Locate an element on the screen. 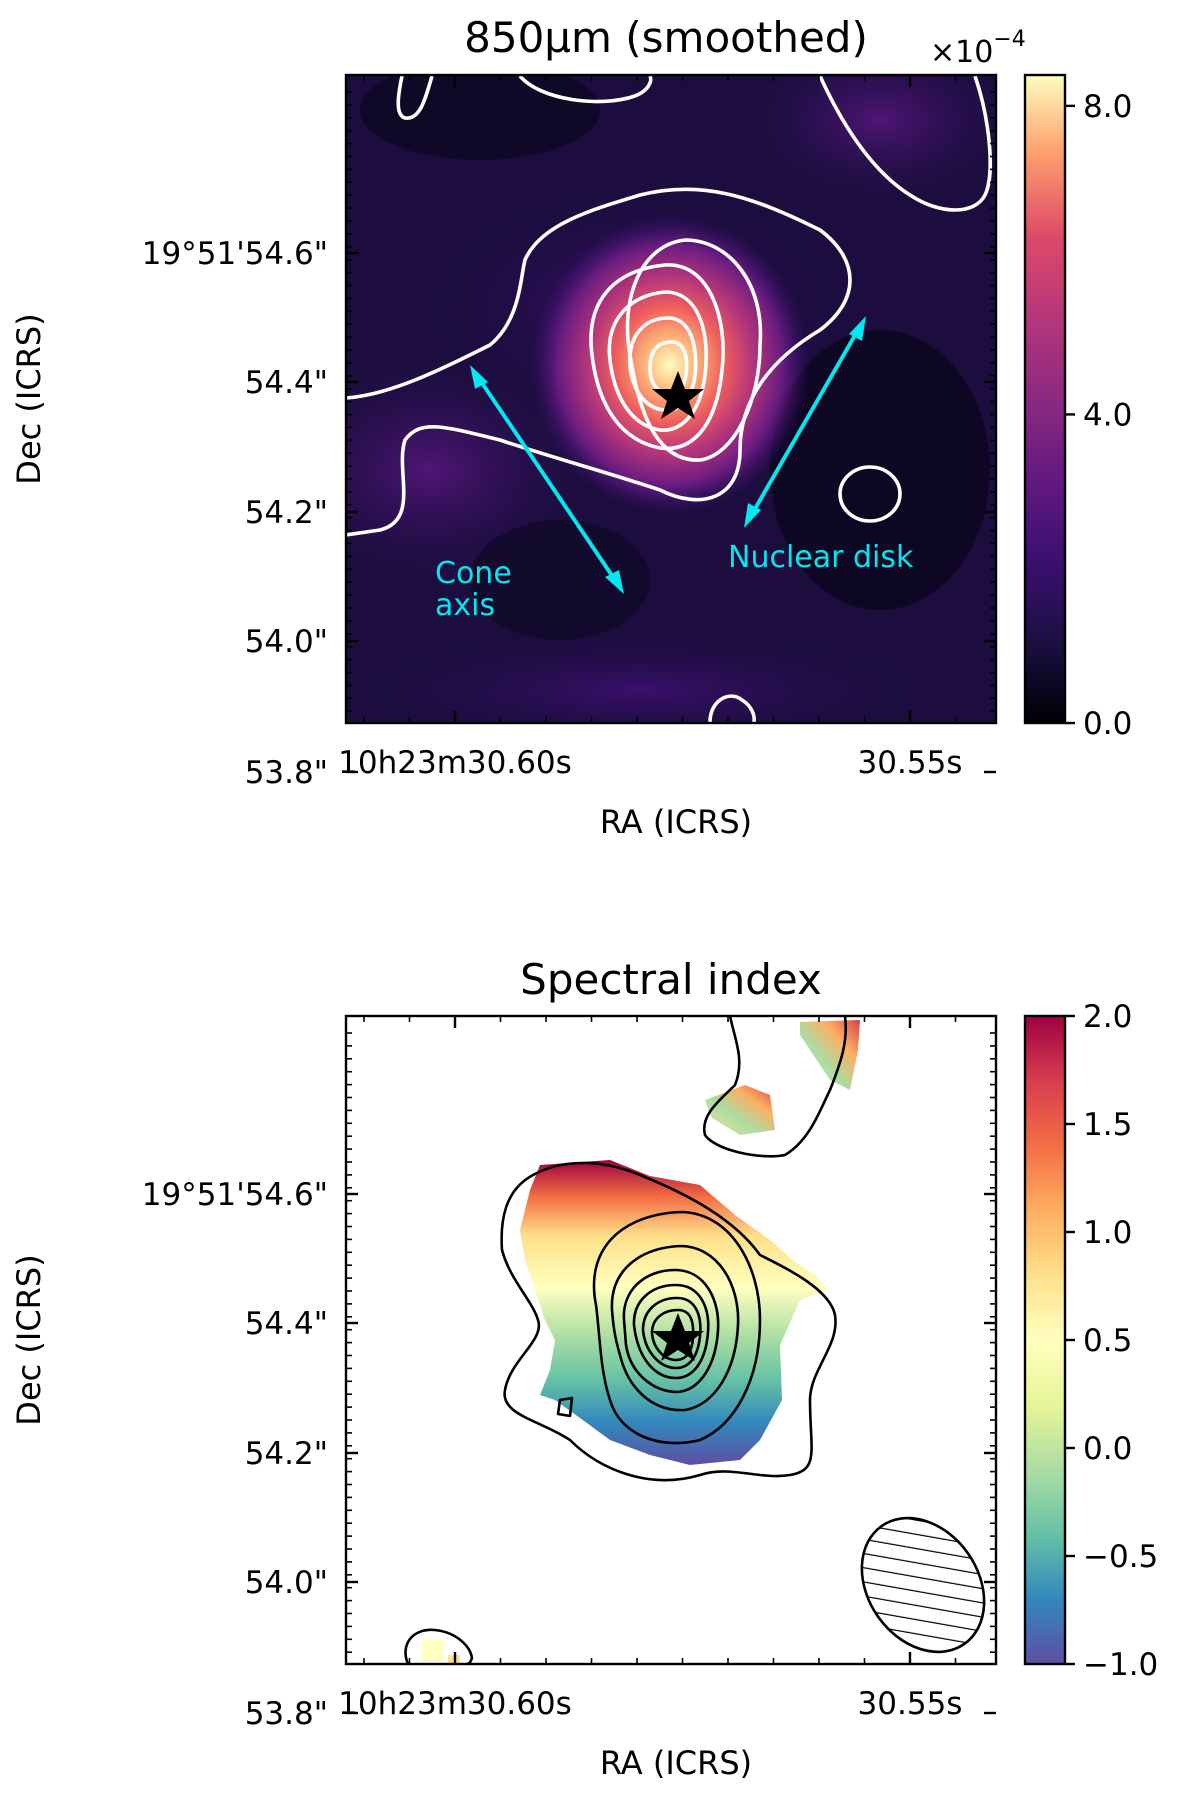 The width and height of the screenshot is (1200, 1814). colorbar2 is located at coordinates (1045, 1340).